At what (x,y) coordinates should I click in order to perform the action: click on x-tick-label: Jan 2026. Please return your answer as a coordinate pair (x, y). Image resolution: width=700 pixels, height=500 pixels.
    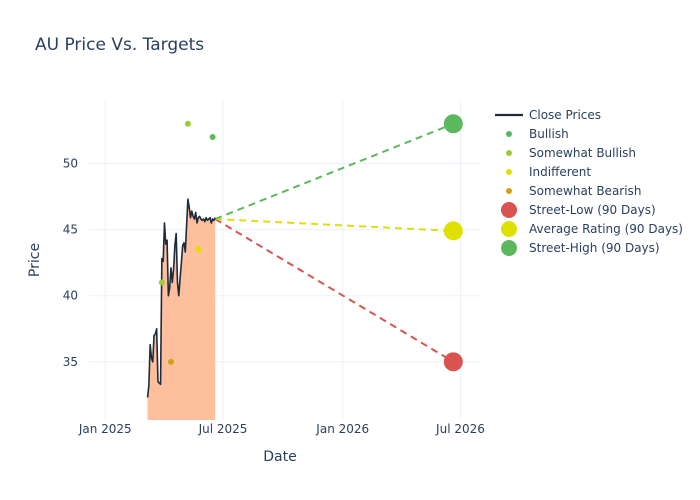
    Looking at the image, I should click on (342, 429).